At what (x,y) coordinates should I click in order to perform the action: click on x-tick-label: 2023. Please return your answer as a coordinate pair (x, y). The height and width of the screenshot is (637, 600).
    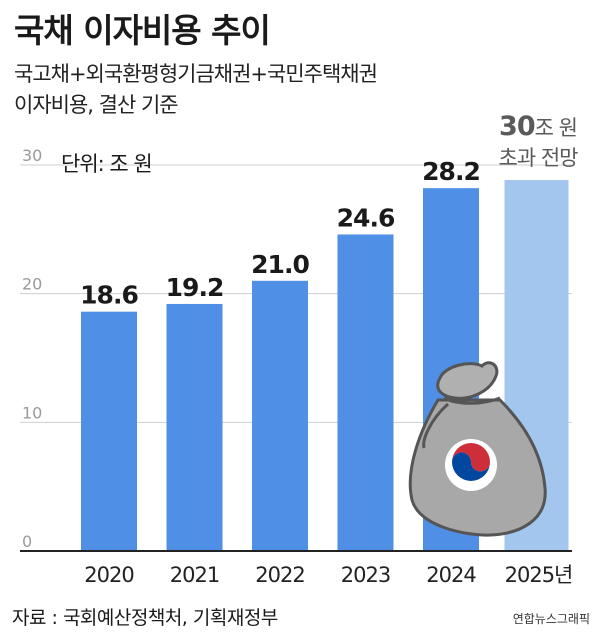
    Looking at the image, I should click on (365, 575).